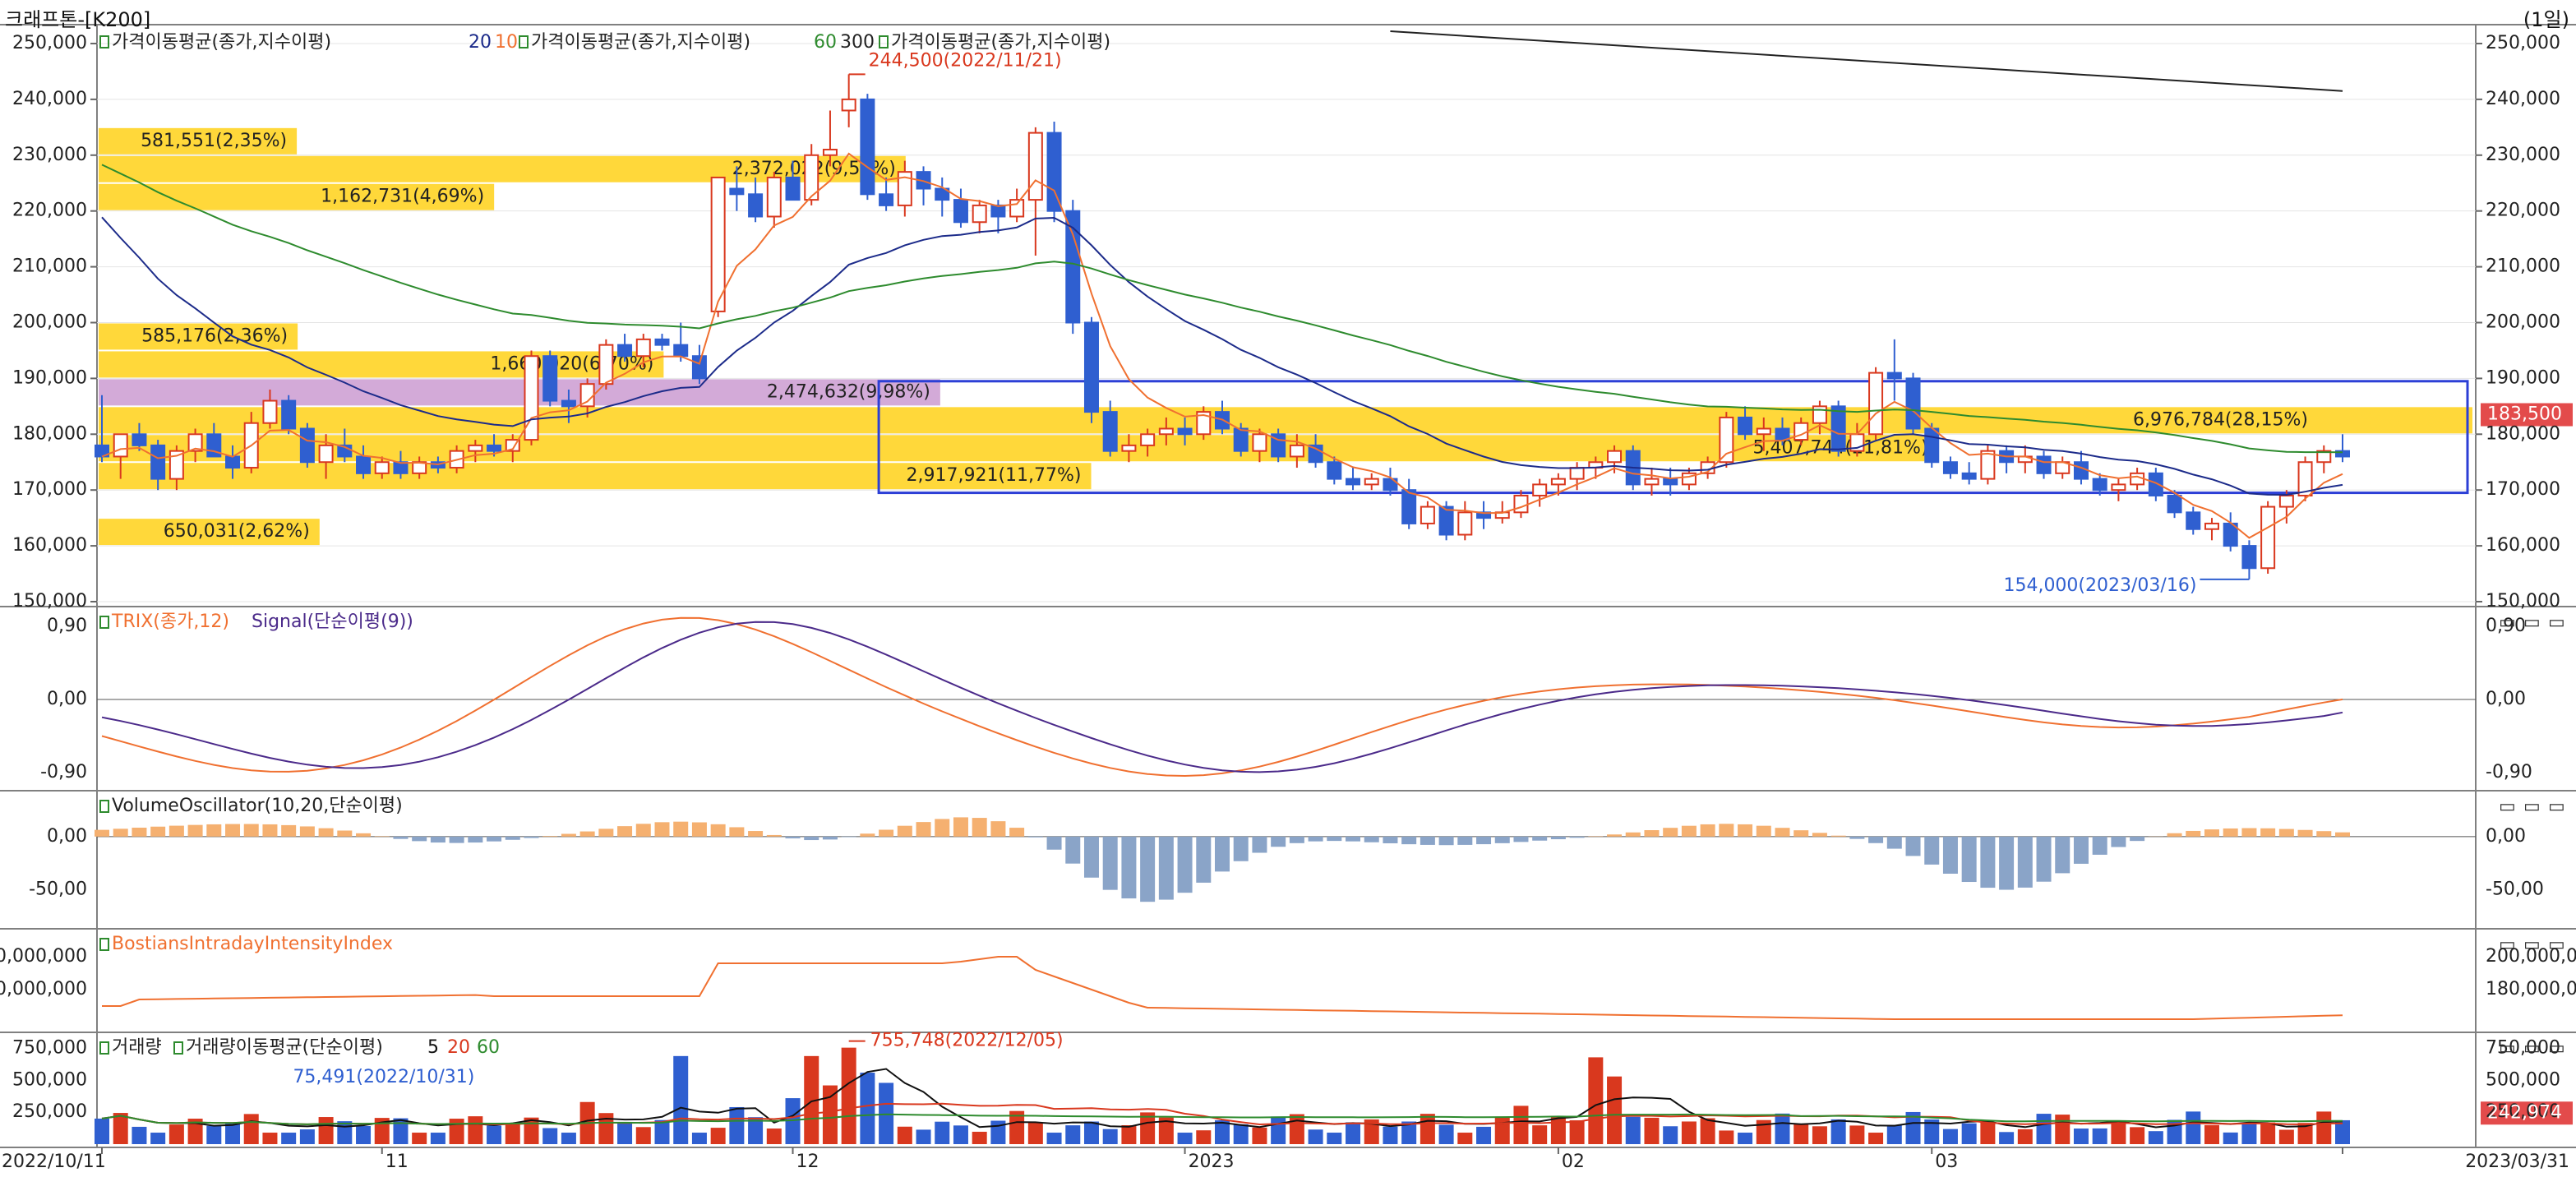  Describe the element at coordinates (214, 141) in the screenshot. I see `volume-profile-label: 581,551(2,35%)` at that location.